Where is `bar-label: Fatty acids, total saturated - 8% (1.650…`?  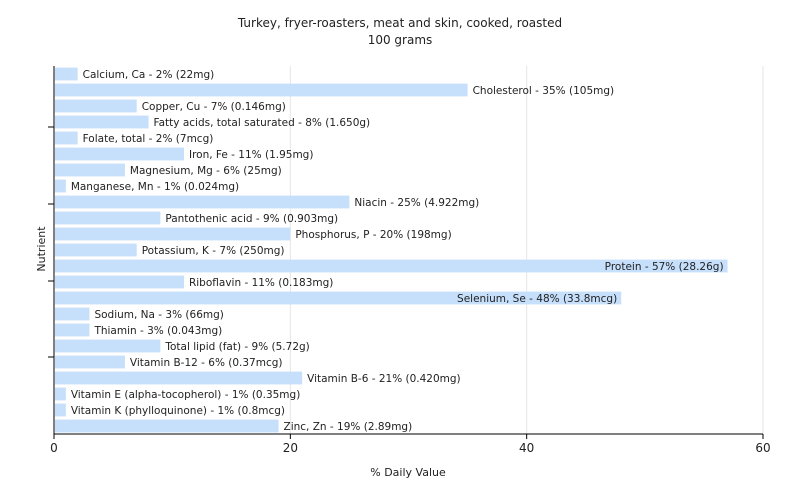
bar-label: Fatty acids, total saturated - 8% (1.650… is located at coordinates (262, 123).